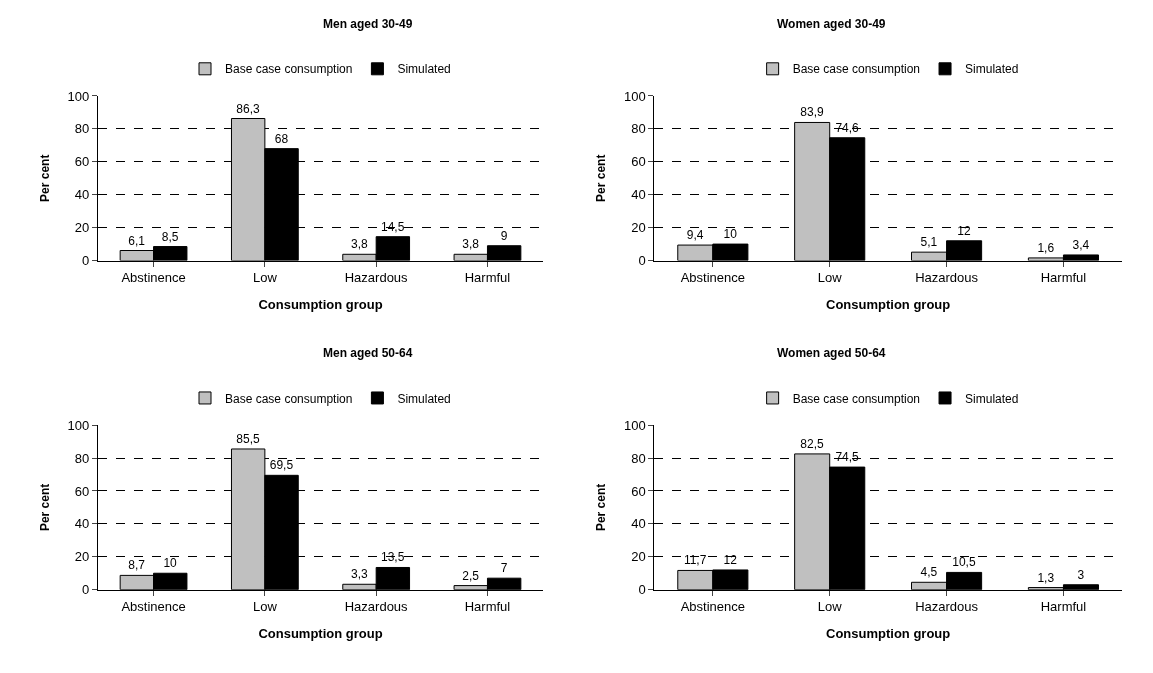 This screenshot has width=1153, height=673. What do you see at coordinates (393, 226) in the screenshot?
I see `data-label: 14,5` at bounding box center [393, 226].